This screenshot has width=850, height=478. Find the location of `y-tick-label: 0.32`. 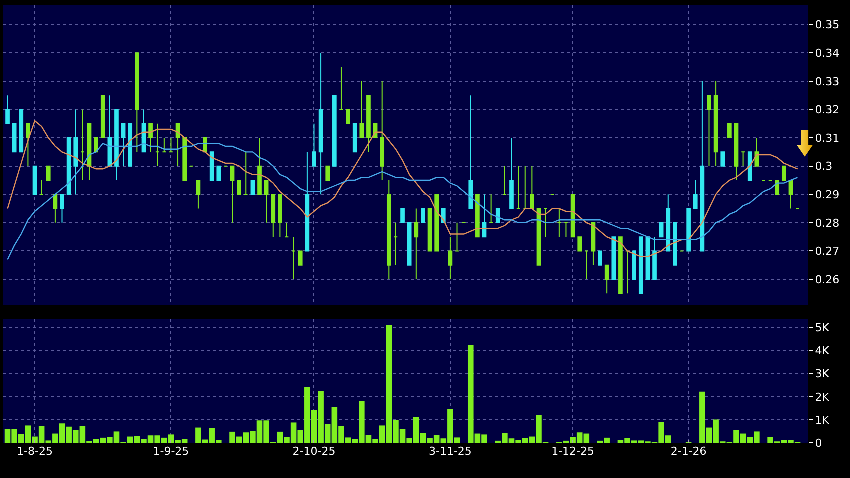

y-tick-label: 0.32 is located at coordinates (827, 110).